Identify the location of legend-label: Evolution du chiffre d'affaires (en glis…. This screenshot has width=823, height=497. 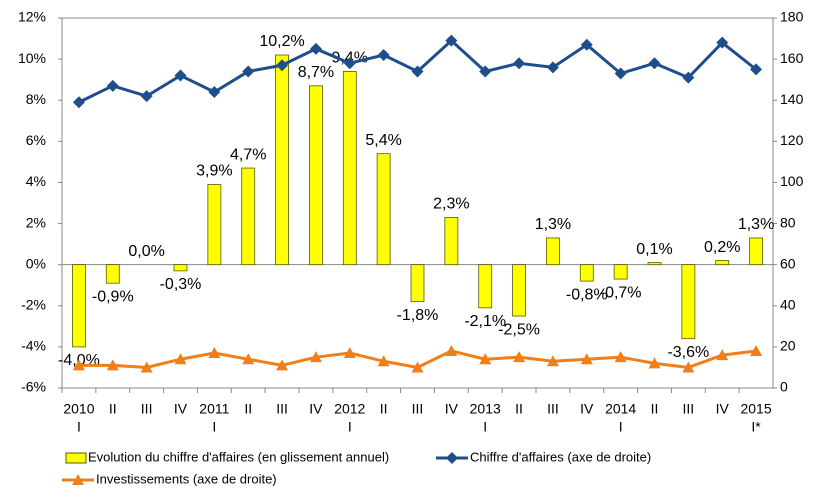
(238, 456).